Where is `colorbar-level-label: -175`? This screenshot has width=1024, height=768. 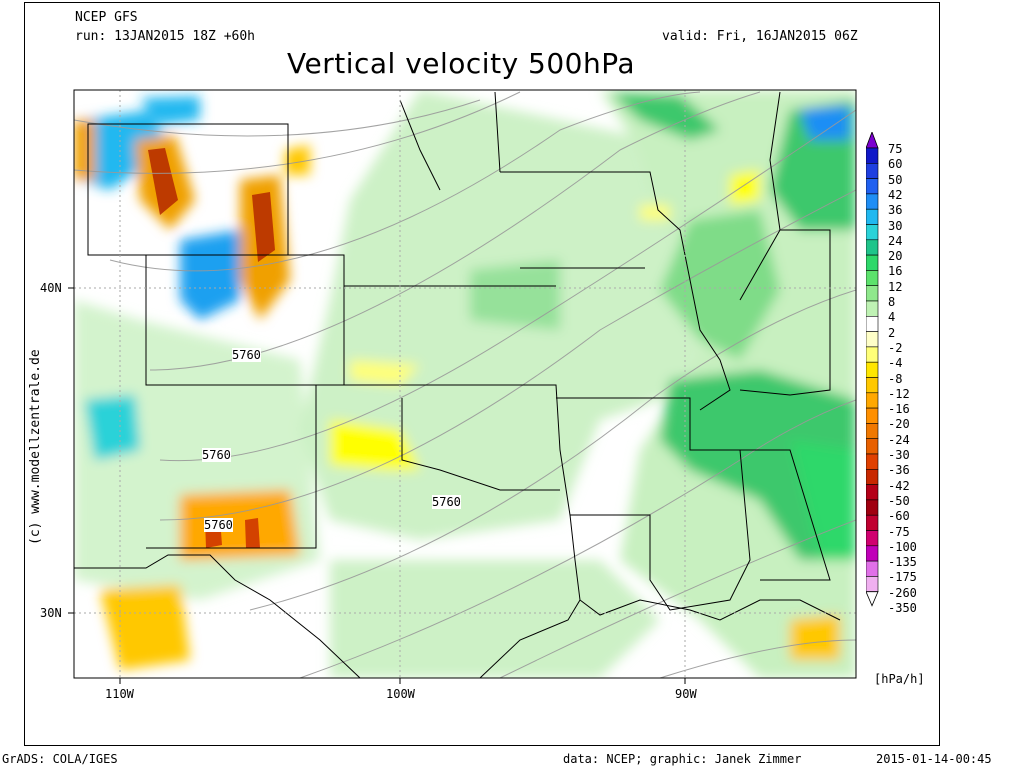 colorbar-level-label: -175 is located at coordinates (902, 577).